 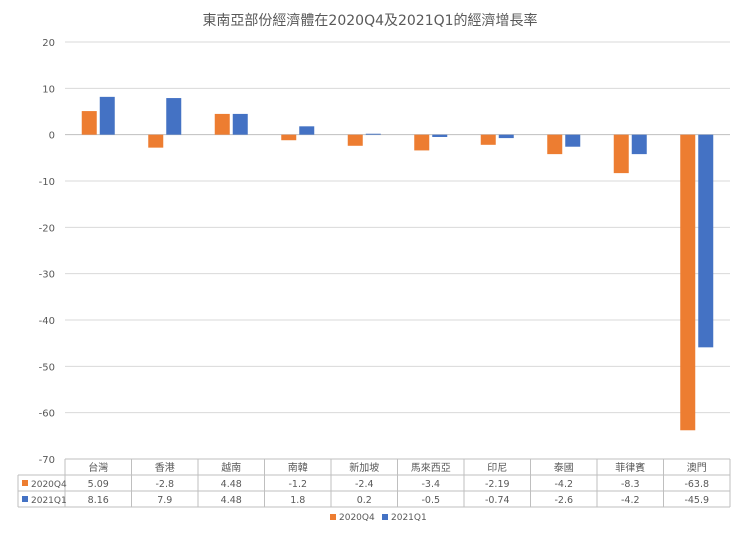 I want to click on data-label: 5.09, so click(x=98, y=484).